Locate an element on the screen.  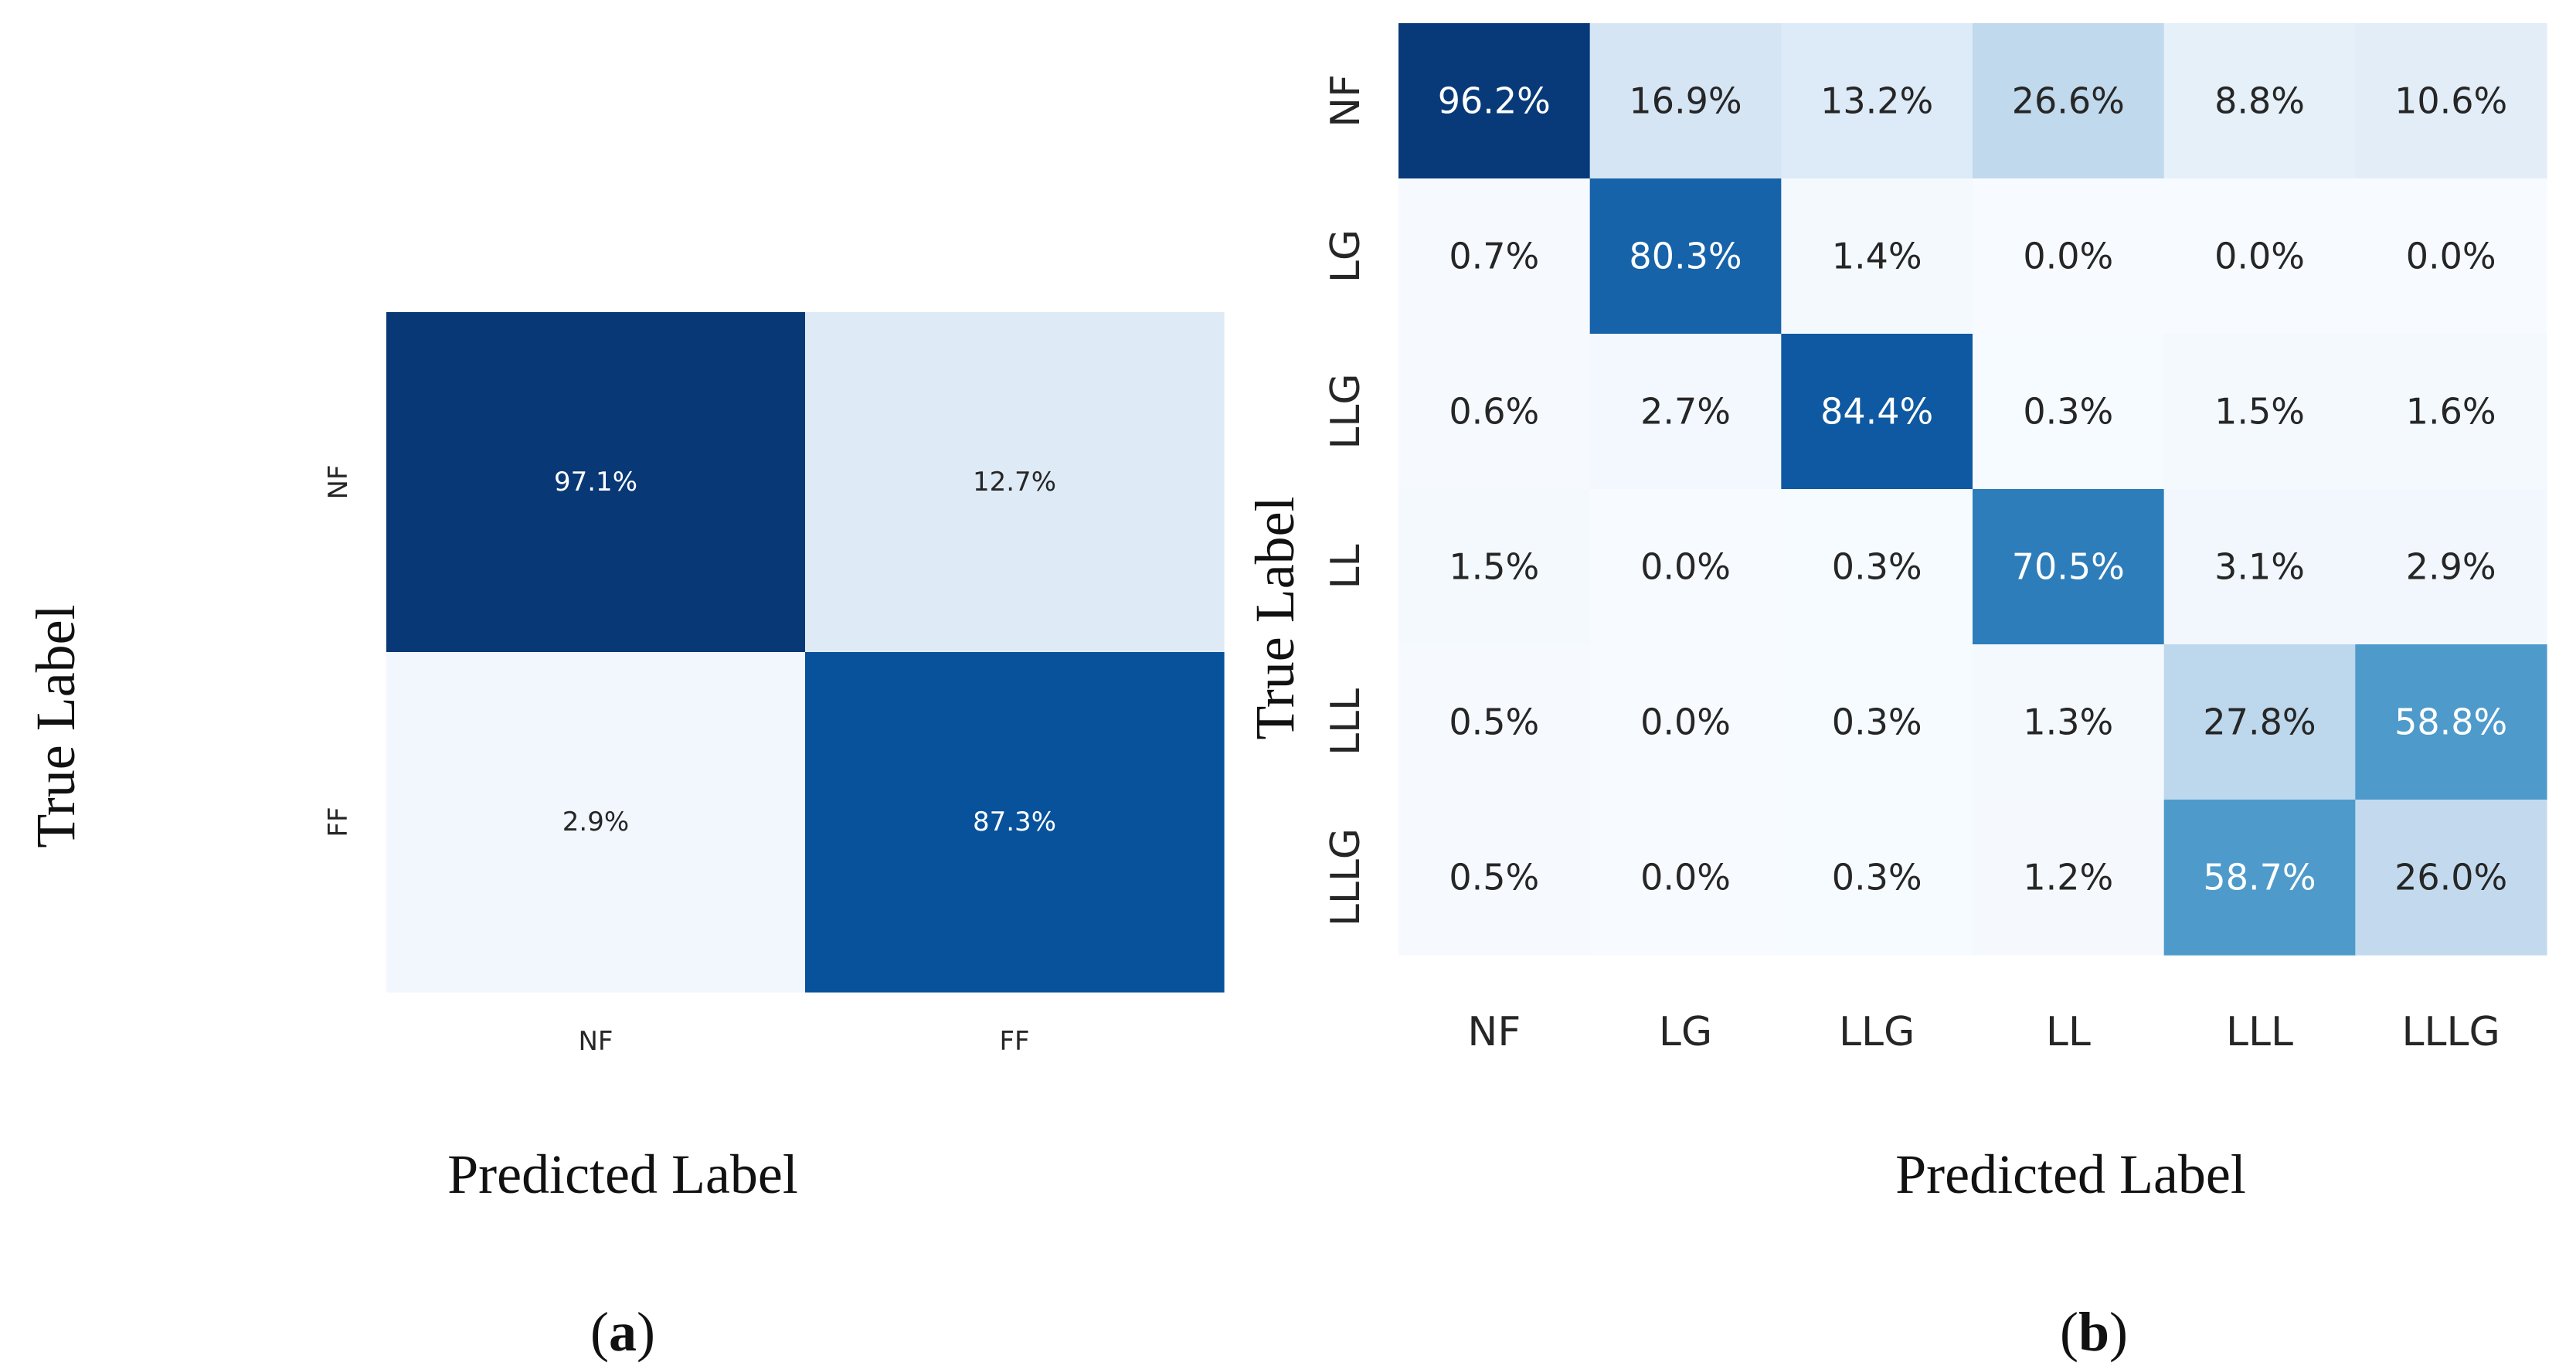
cell-value-label: 80.3% is located at coordinates (1685, 256).